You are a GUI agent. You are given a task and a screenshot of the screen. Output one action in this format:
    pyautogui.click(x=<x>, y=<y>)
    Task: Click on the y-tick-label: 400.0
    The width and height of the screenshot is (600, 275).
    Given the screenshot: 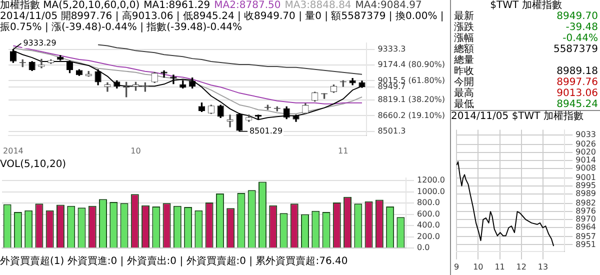 What is the action you would take?
    pyautogui.click(x=428, y=225)
    